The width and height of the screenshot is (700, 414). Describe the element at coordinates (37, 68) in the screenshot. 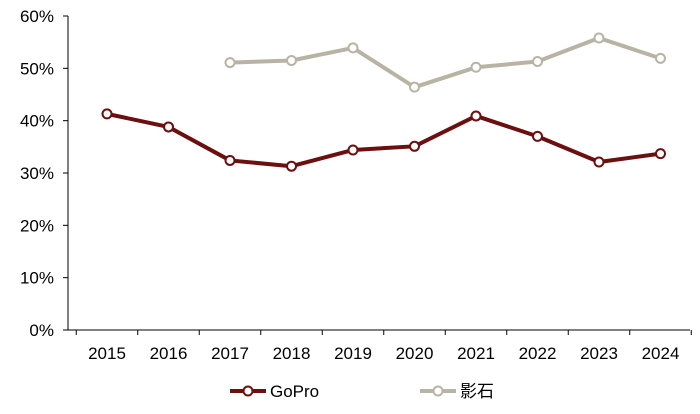

I see `y-tick-label: 50%` at that location.